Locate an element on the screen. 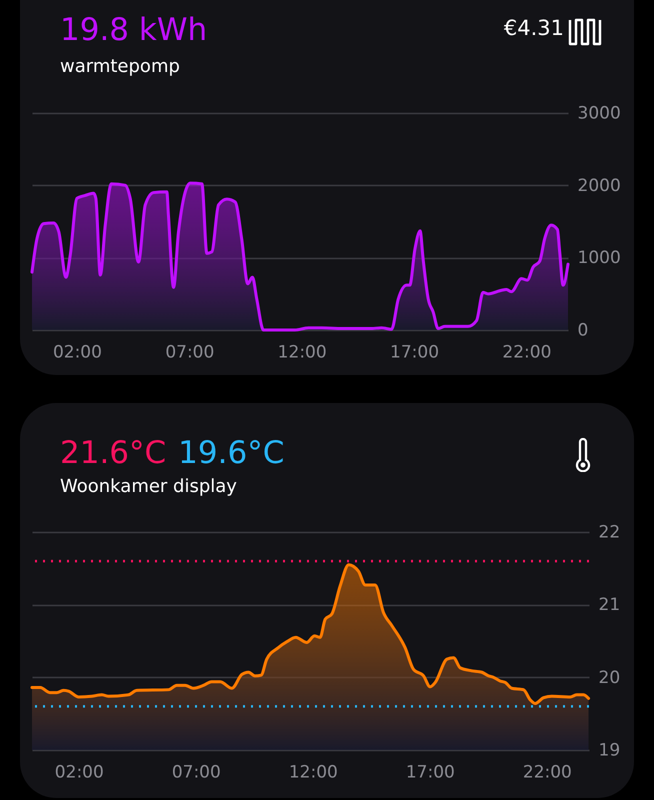 The image size is (654, 800). y-tick-label: 3000 is located at coordinates (599, 114).